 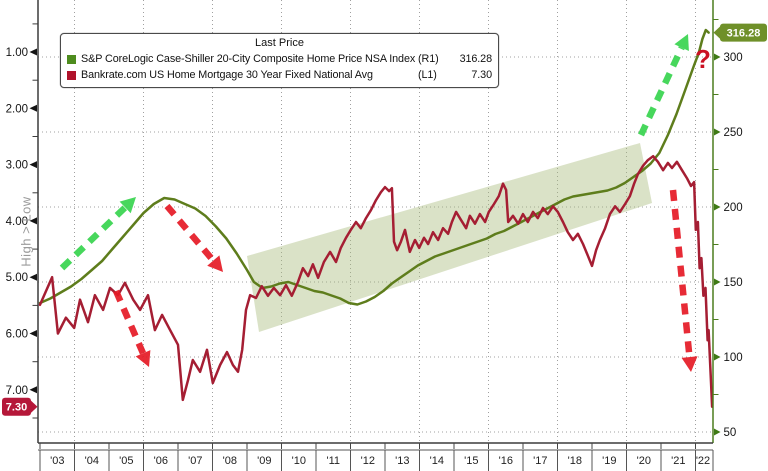 I want to click on right-tick-label: 100, so click(x=733, y=358).